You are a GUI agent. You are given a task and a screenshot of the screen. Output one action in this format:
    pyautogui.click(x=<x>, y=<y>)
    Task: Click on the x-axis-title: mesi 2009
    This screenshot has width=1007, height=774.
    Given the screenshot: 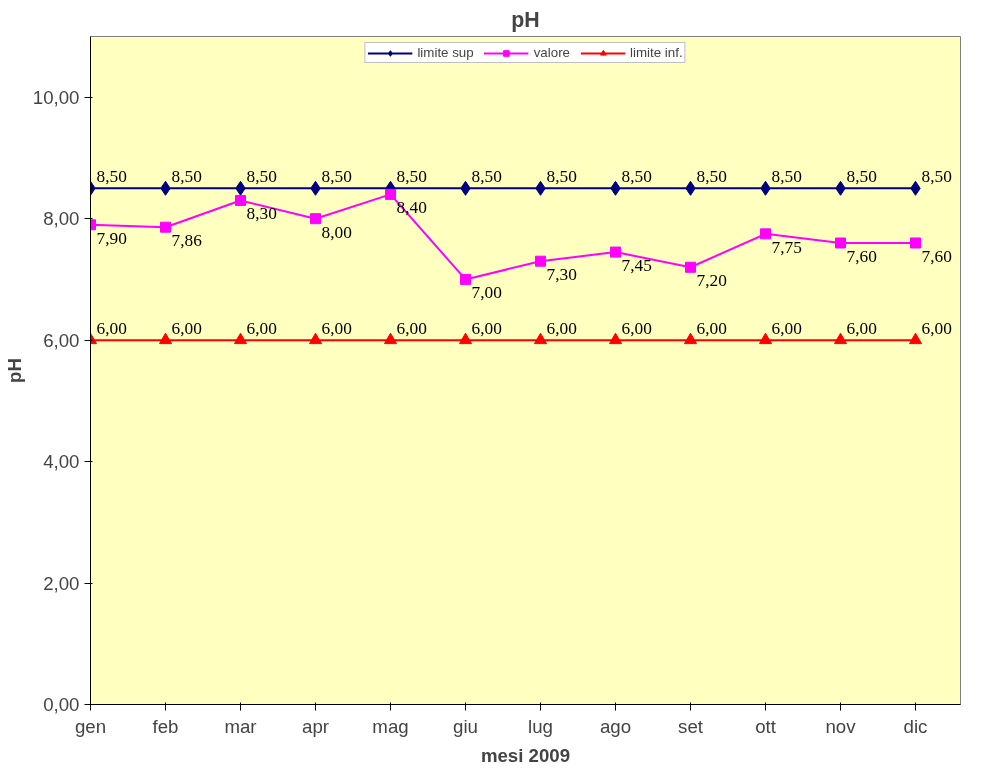 What is the action you would take?
    pyautogui.click(x=525, y=755)
    